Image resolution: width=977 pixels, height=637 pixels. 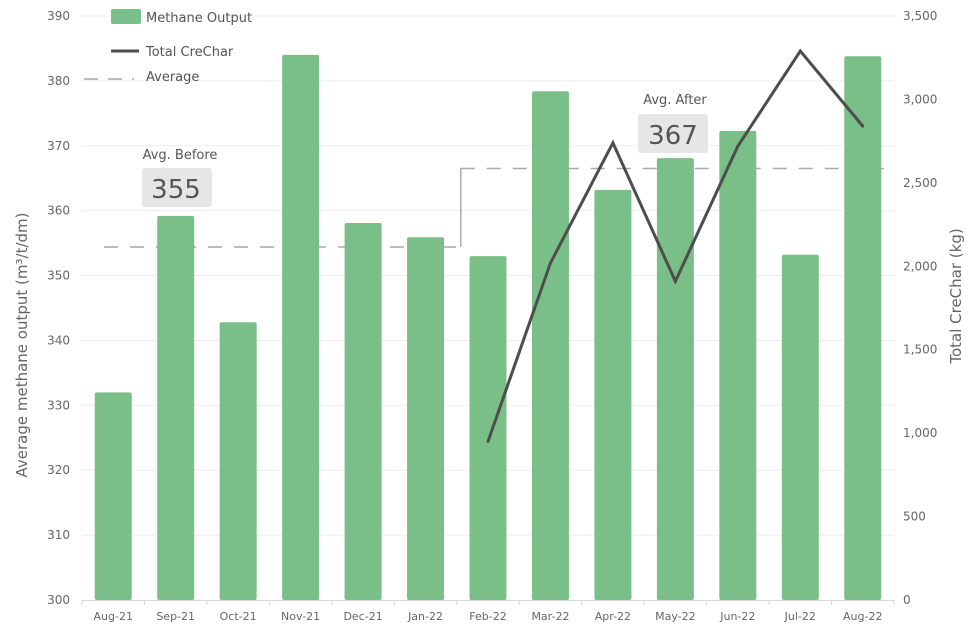 What do you see at coordinates (58, 276) in the screenshot?
I see `left-axis-tick: 350` at bounding box center [58, 276].